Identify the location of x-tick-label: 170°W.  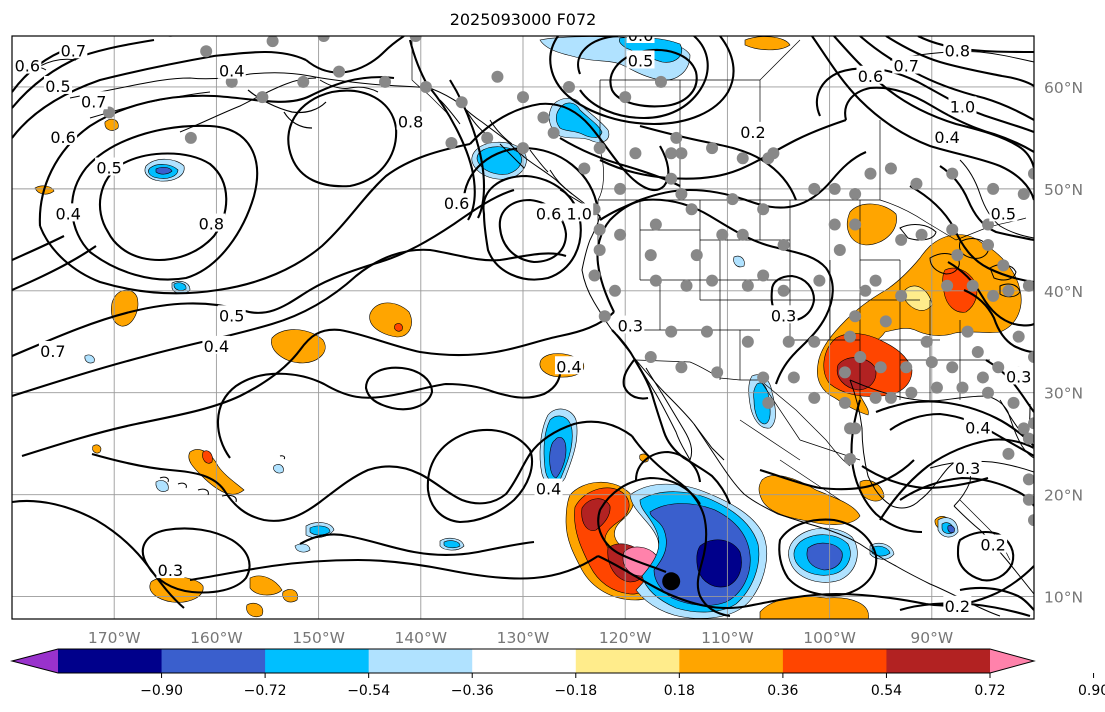
(114, 638).